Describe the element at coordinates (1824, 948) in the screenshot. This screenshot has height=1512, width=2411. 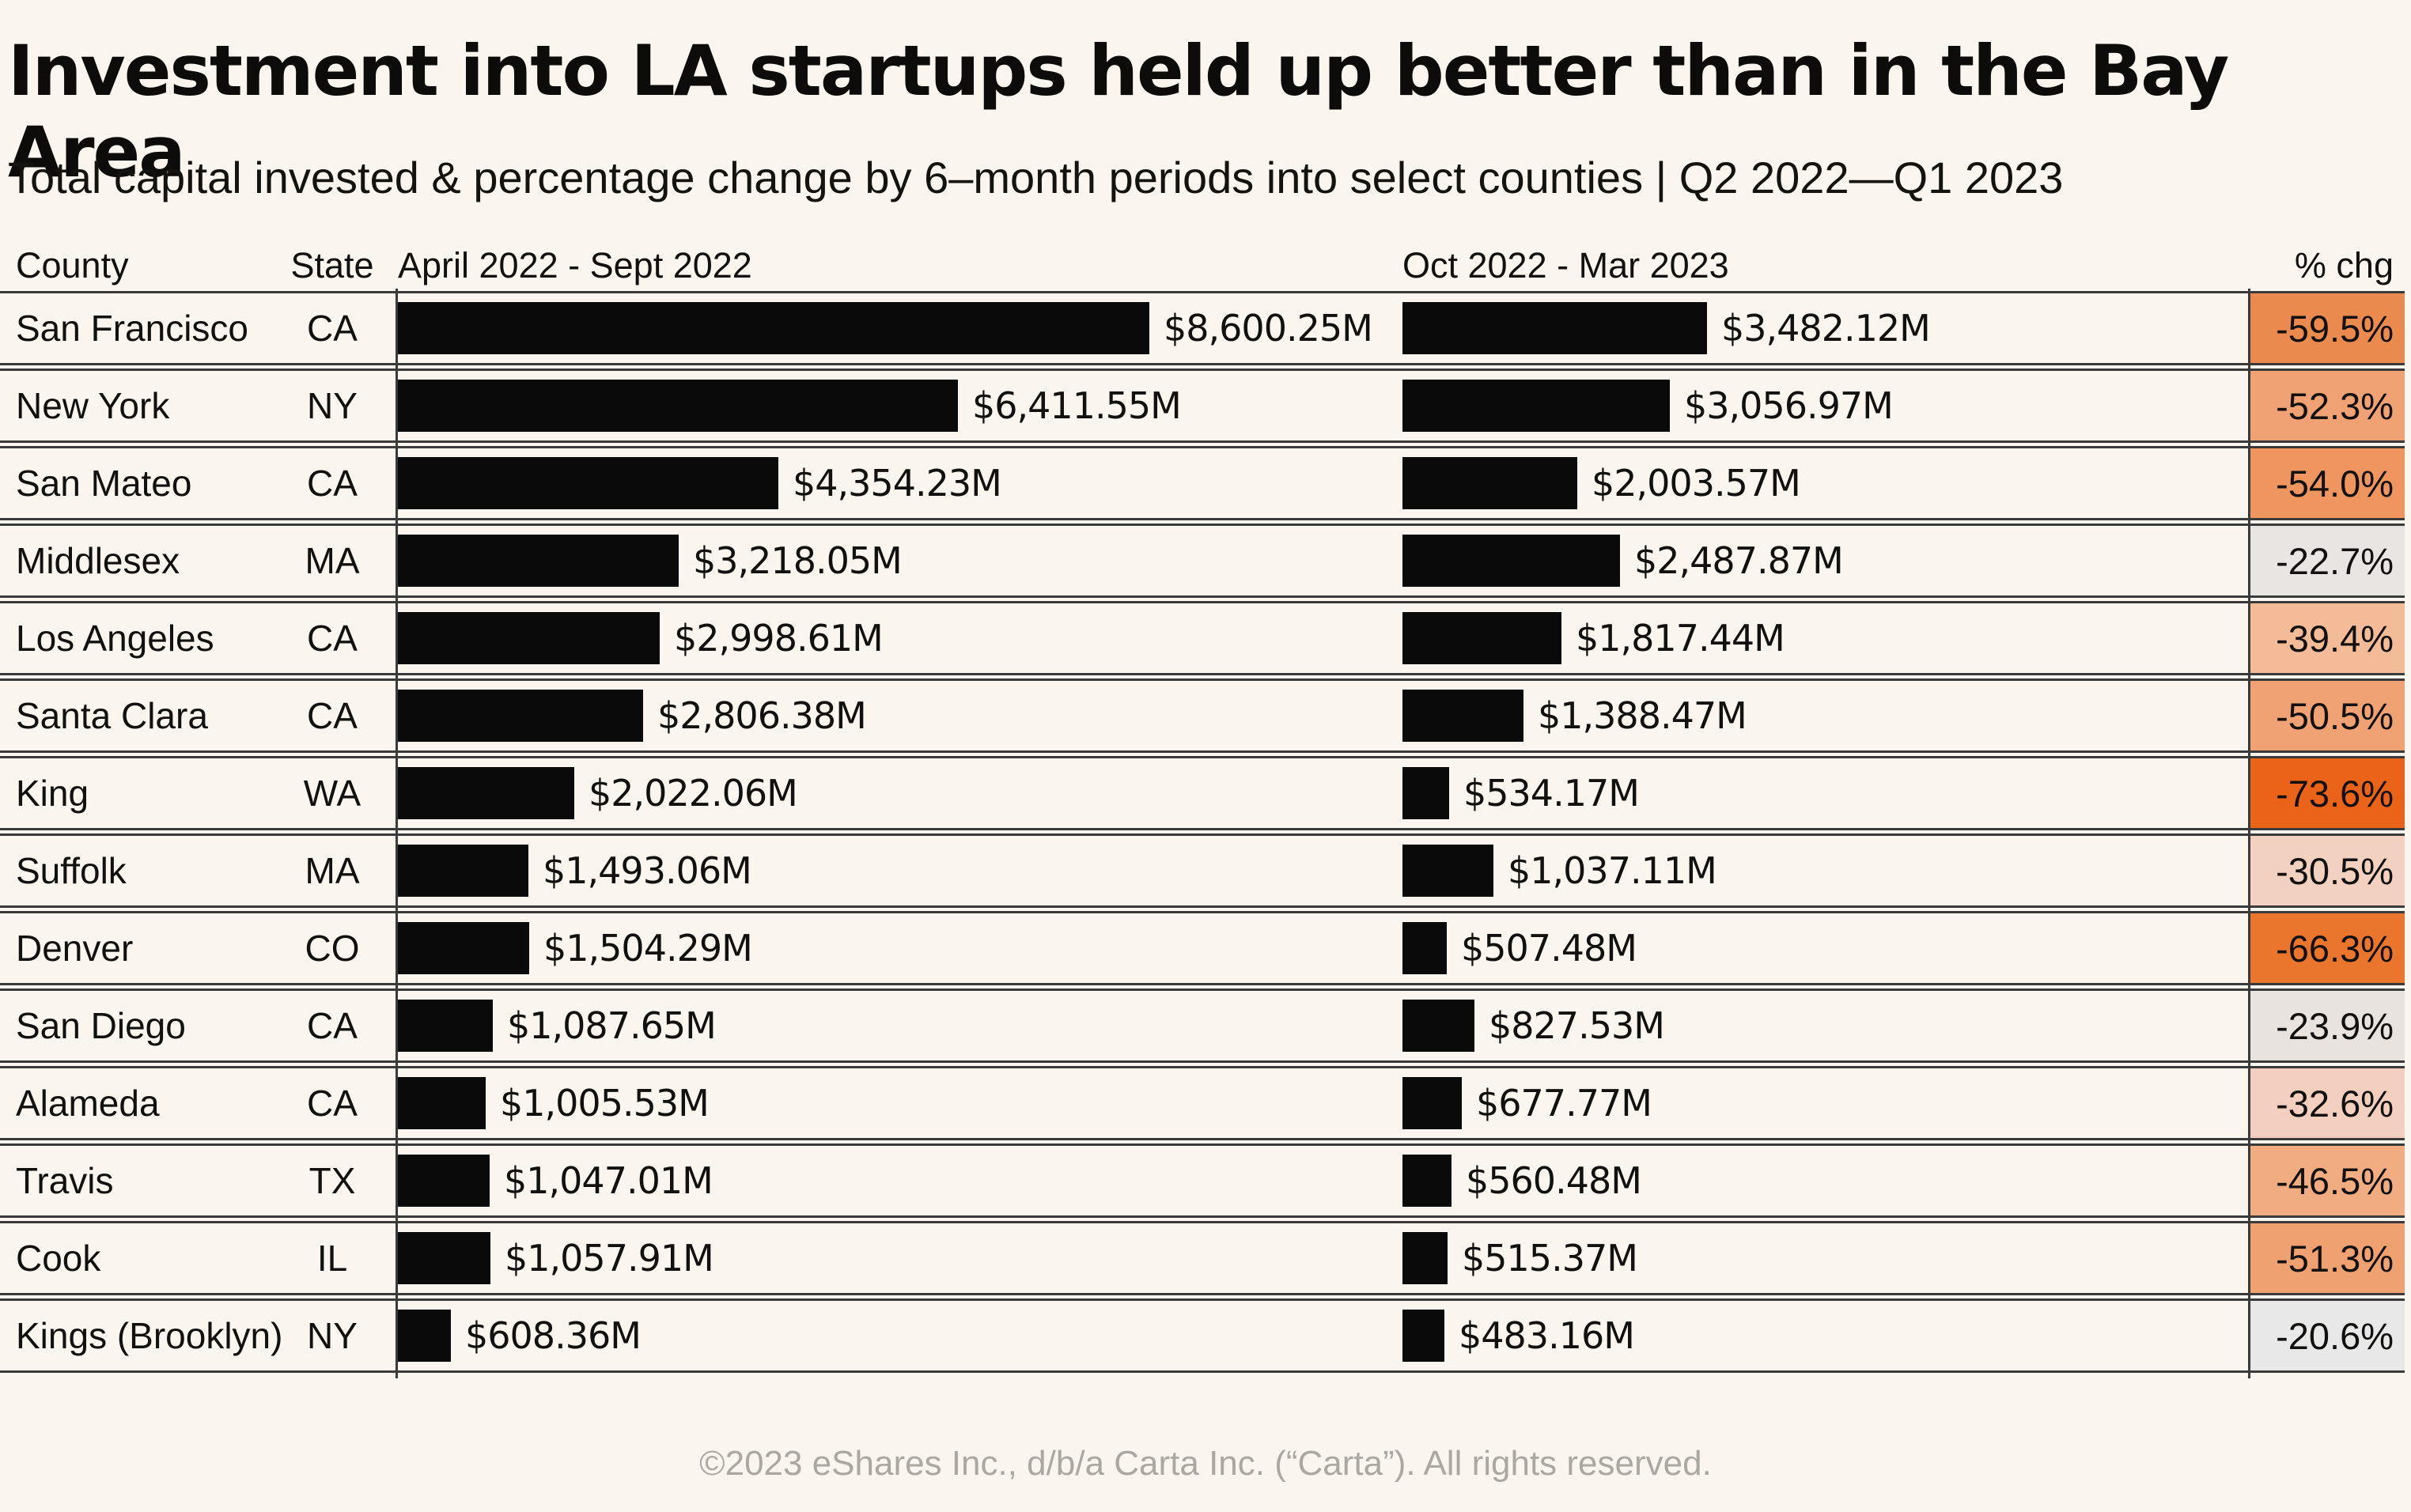
I see `bar-period2-cell: $507.48M` at that location.